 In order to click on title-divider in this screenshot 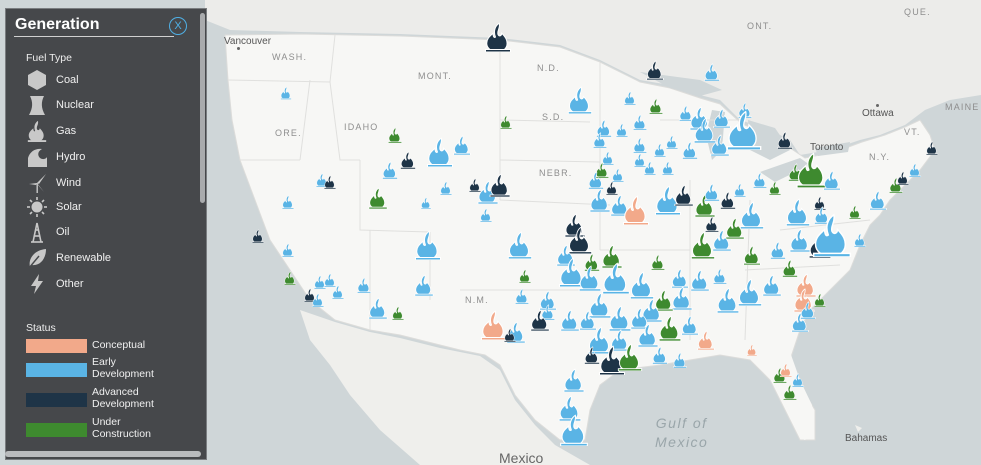, I will do `click(94, 36)`.